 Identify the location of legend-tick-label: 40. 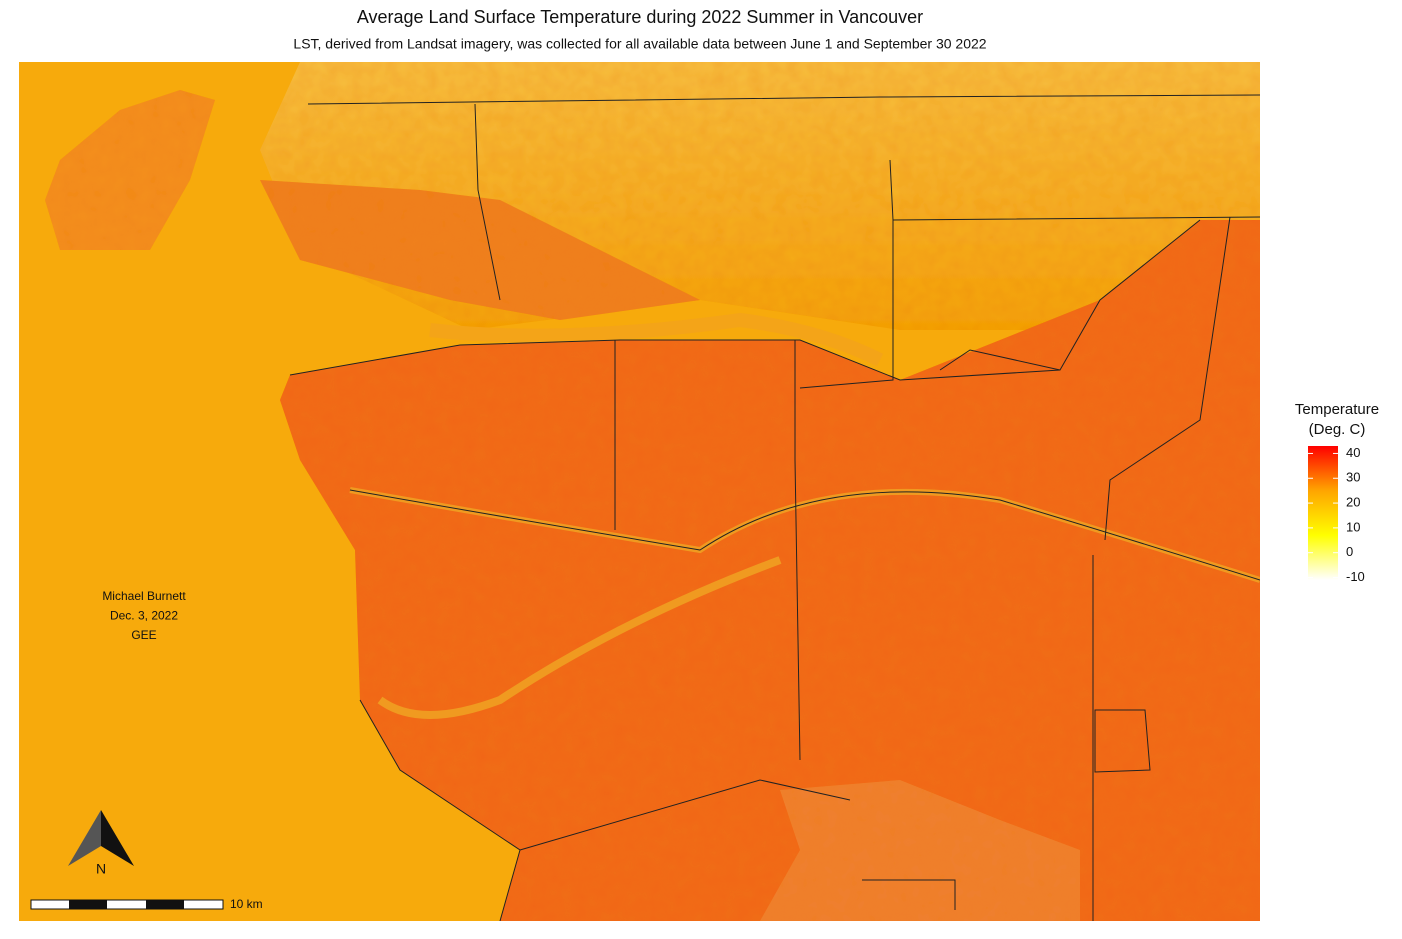
(1353, 452).